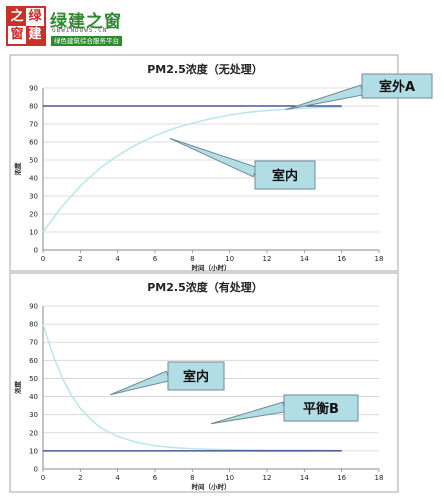 The width and height of the screenshot is (444, 500). Describe the element at coordinates (35, 17) in the screenshot. I see `logo-char: 绿` at that location.